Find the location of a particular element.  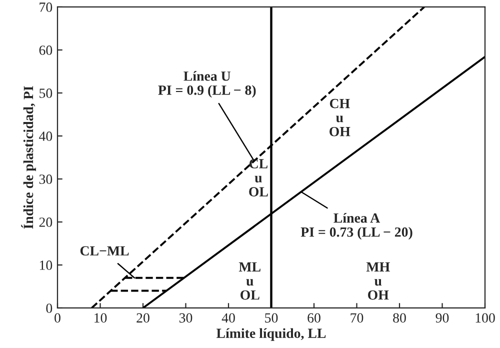

x-tick-label: 10 is located at coordinates (100, 318).